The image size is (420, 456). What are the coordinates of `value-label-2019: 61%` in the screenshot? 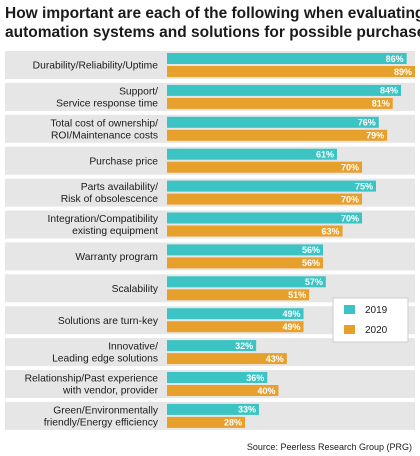 It's located at (325, 155).